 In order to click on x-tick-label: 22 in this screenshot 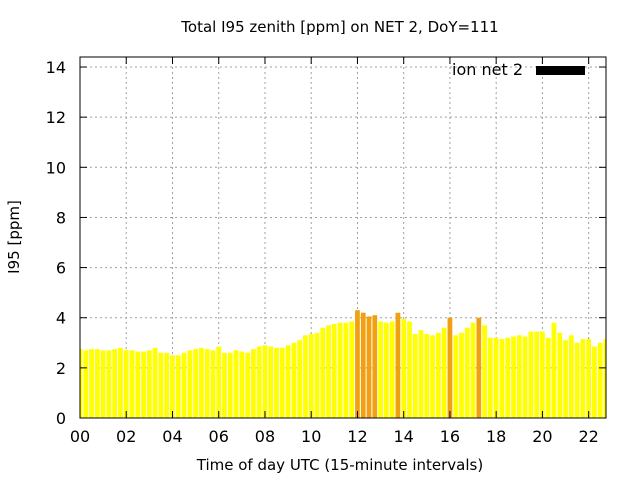, I will do `click(588, 436)`.